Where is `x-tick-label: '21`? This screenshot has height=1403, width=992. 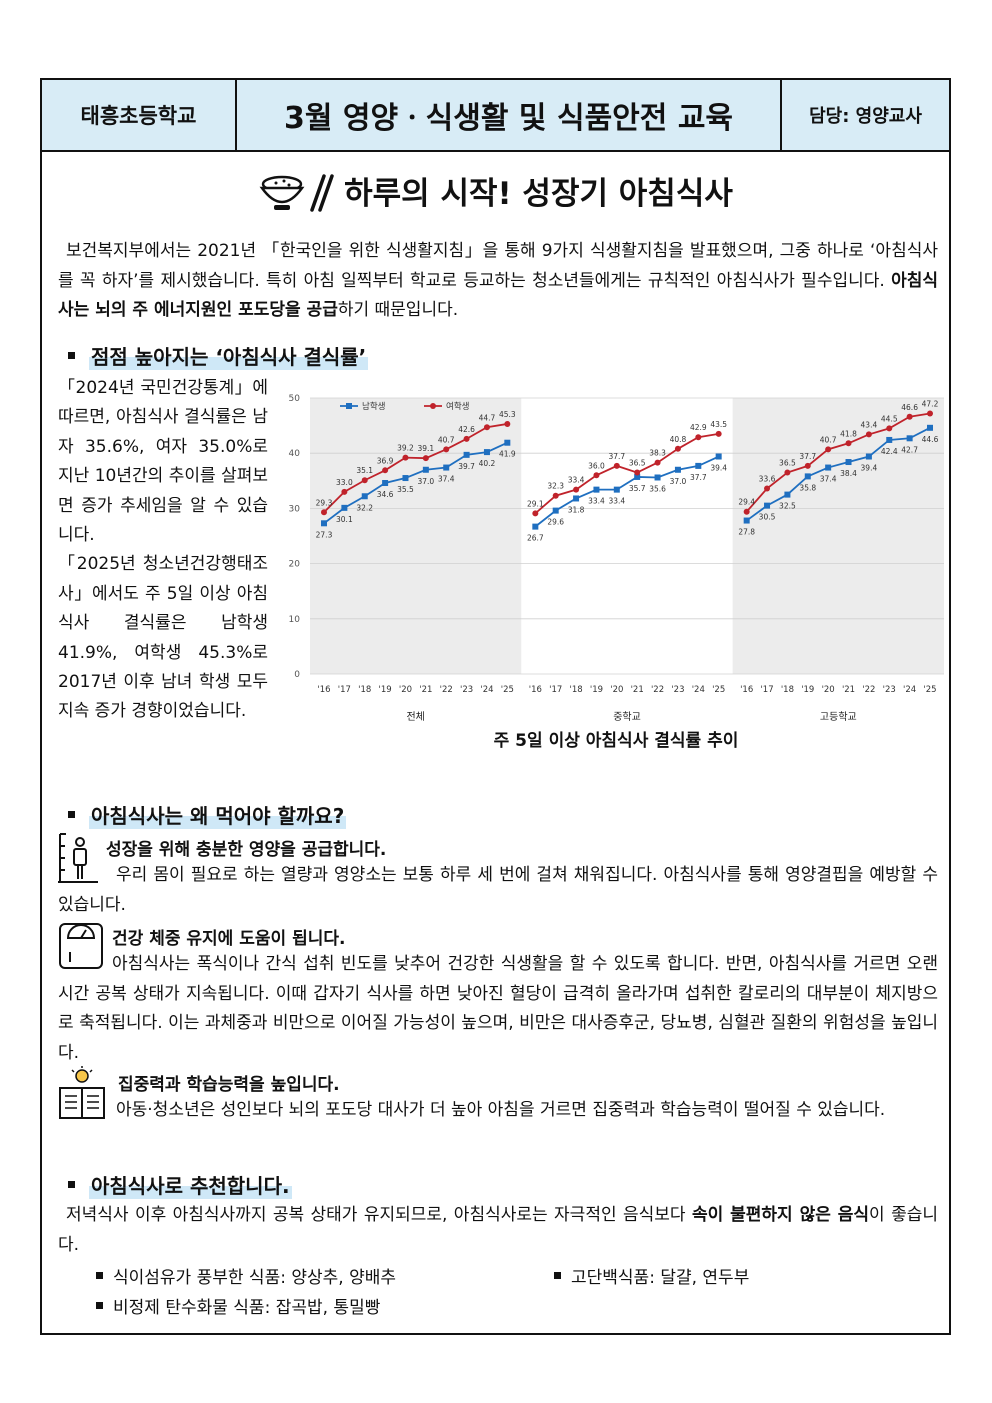
x-tick-label: '21 is located at coordinates (425, 690).